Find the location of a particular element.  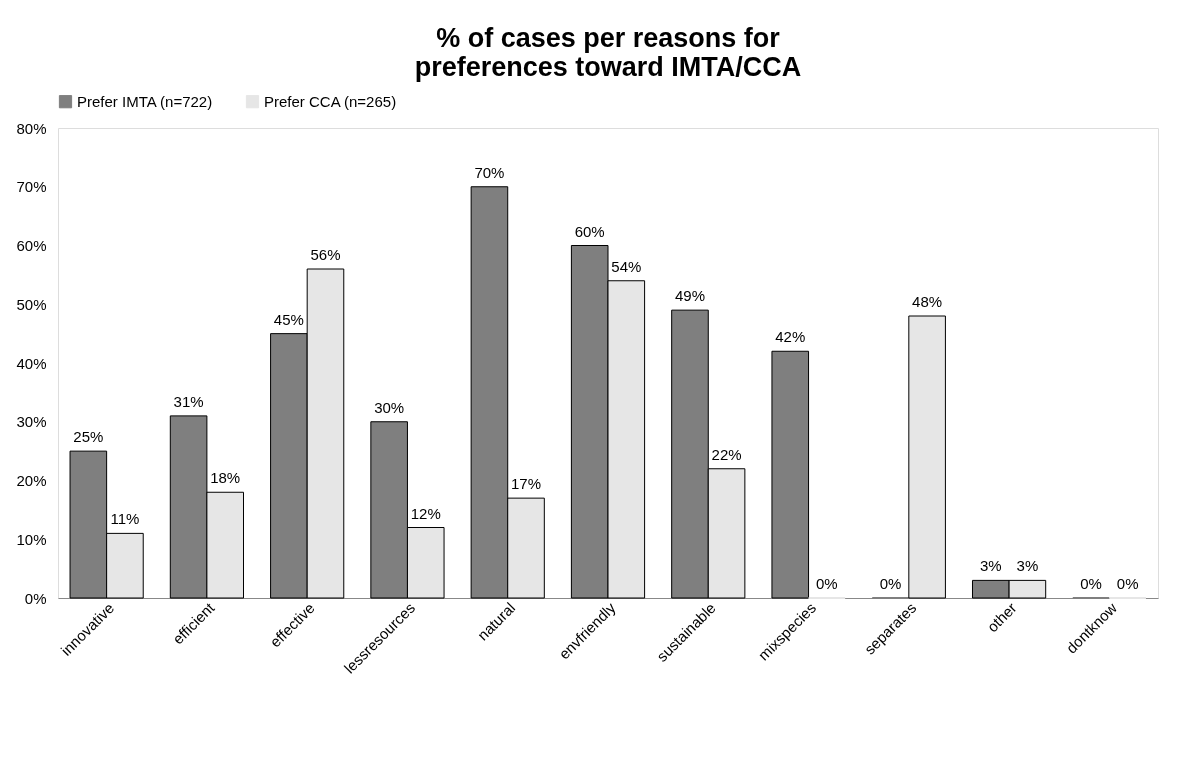

y-tick-label: 80% is located at coordinates (31, 128).